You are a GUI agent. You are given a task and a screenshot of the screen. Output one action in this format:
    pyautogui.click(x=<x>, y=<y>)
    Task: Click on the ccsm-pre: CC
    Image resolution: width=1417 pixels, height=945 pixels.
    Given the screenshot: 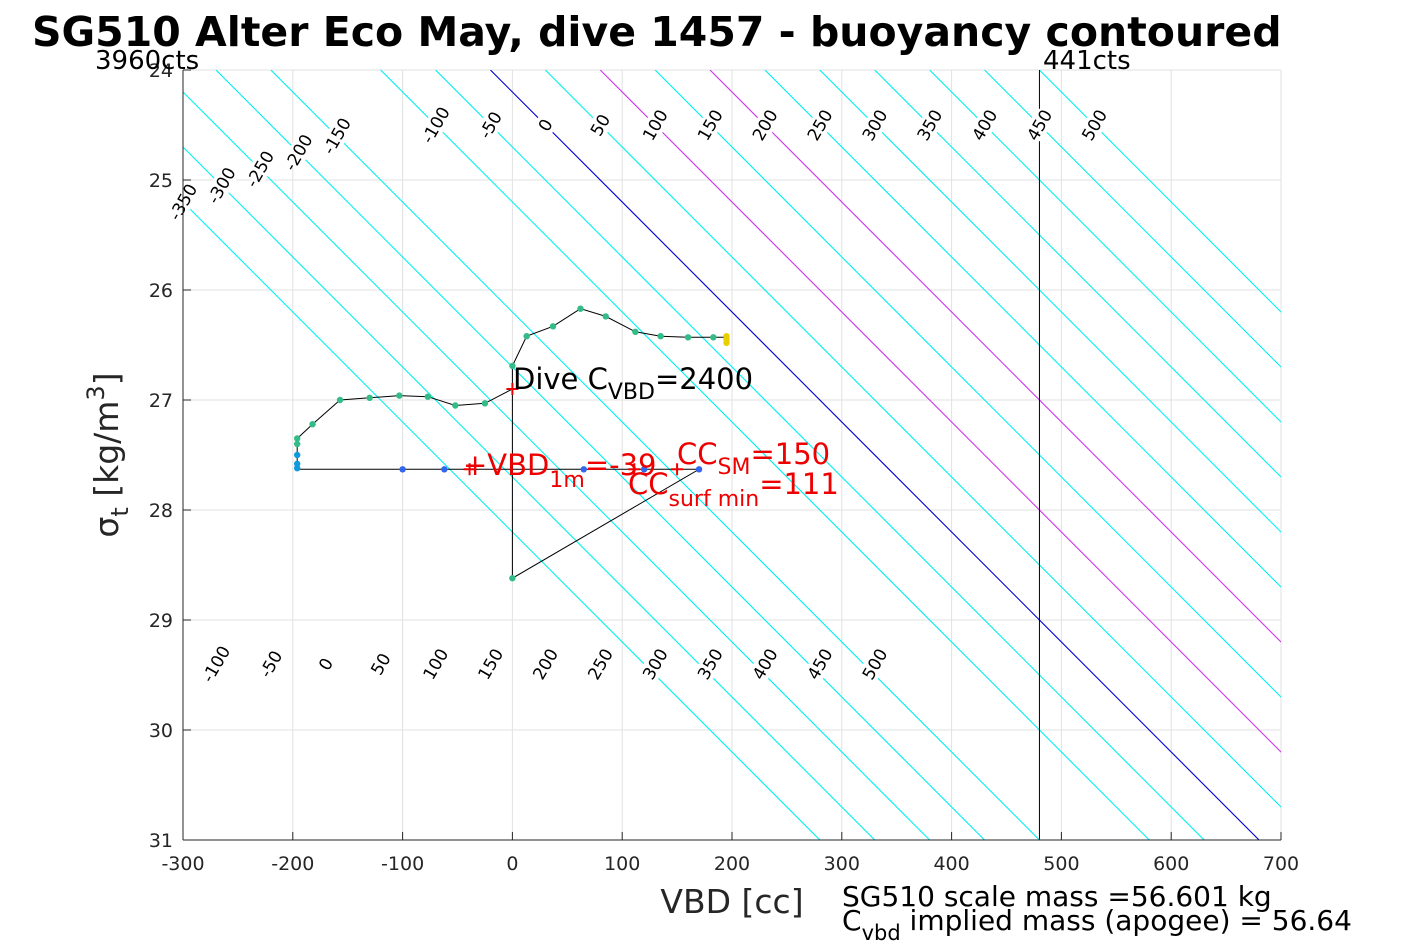 What is the action you would take?
    pyautogui.click(x=697, y=454)
    